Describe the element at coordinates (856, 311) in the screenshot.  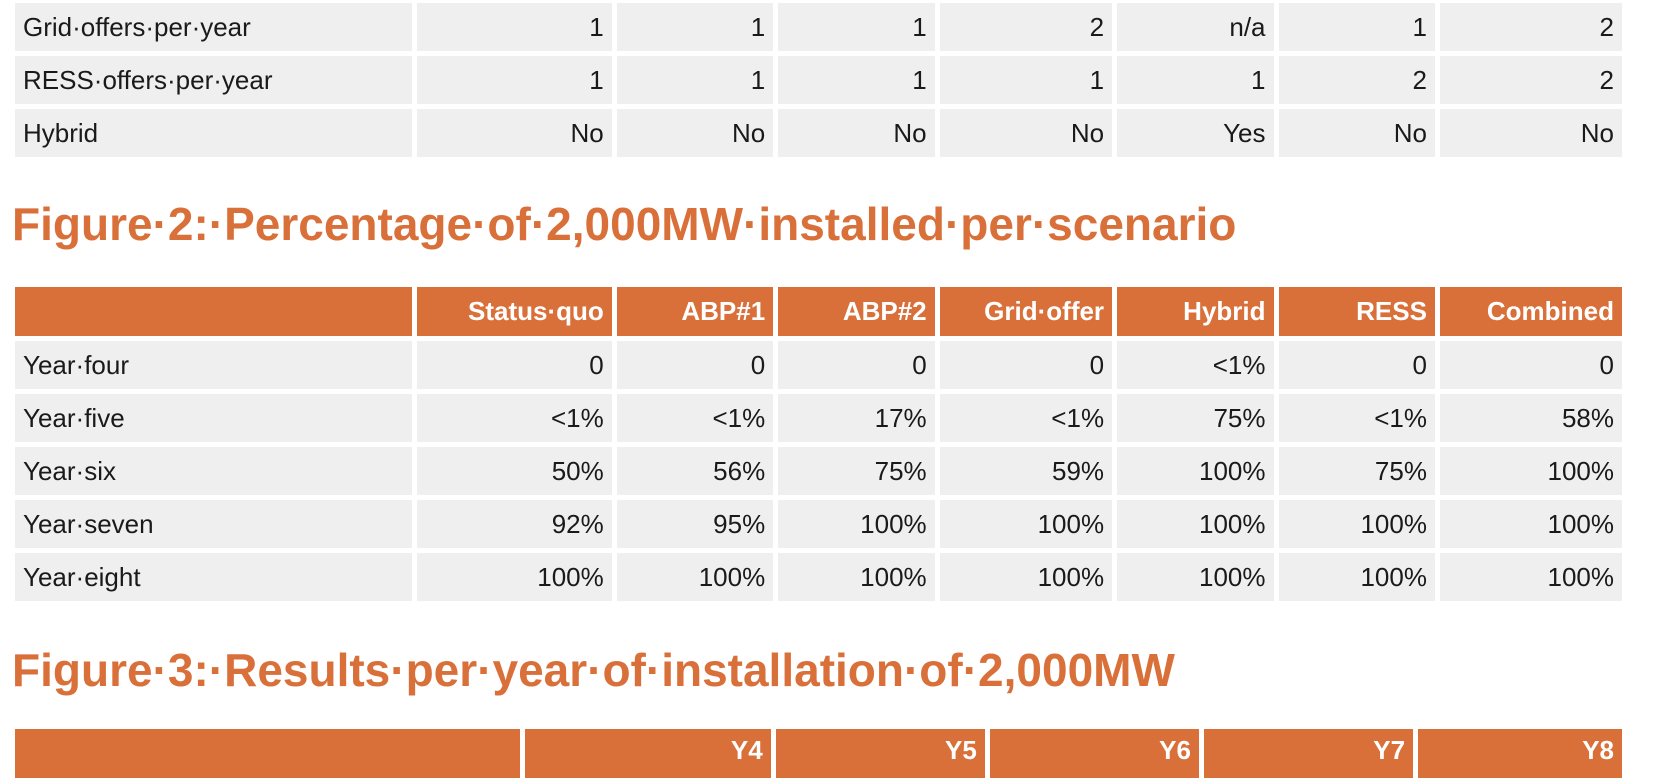
I see `column-header: ABP#2` at that location.